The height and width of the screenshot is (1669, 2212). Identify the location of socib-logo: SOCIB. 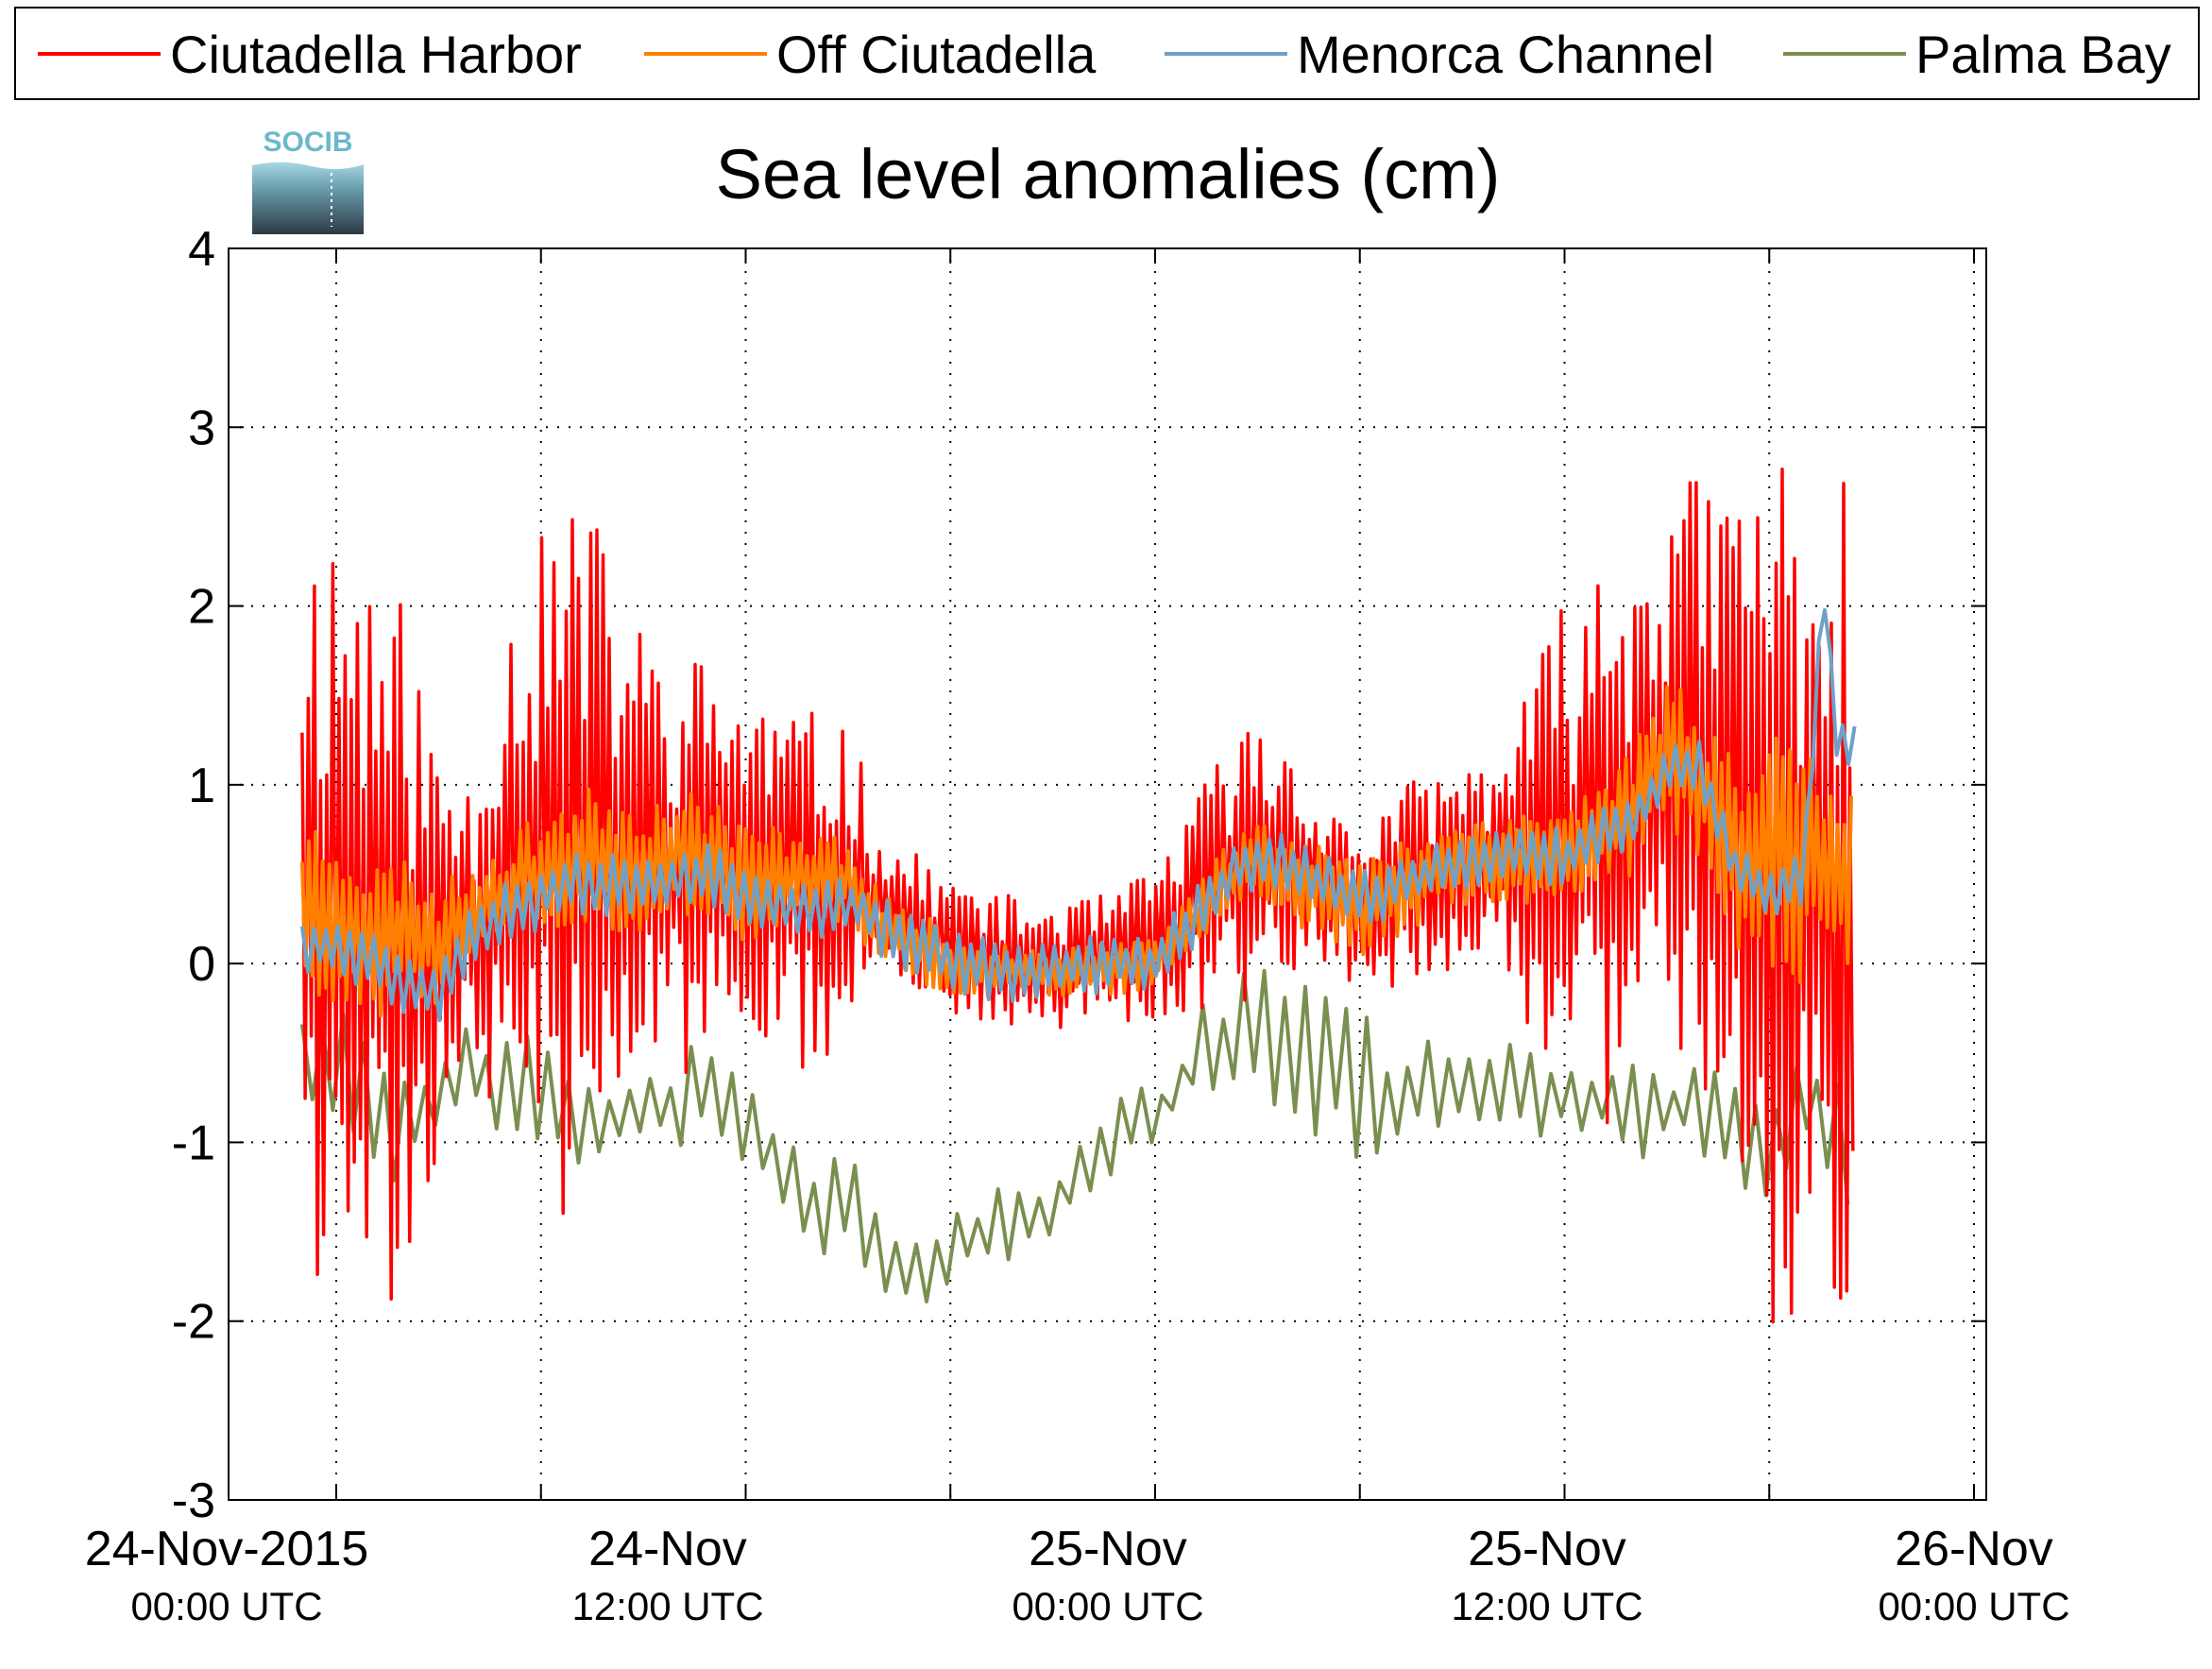
(308, 180).